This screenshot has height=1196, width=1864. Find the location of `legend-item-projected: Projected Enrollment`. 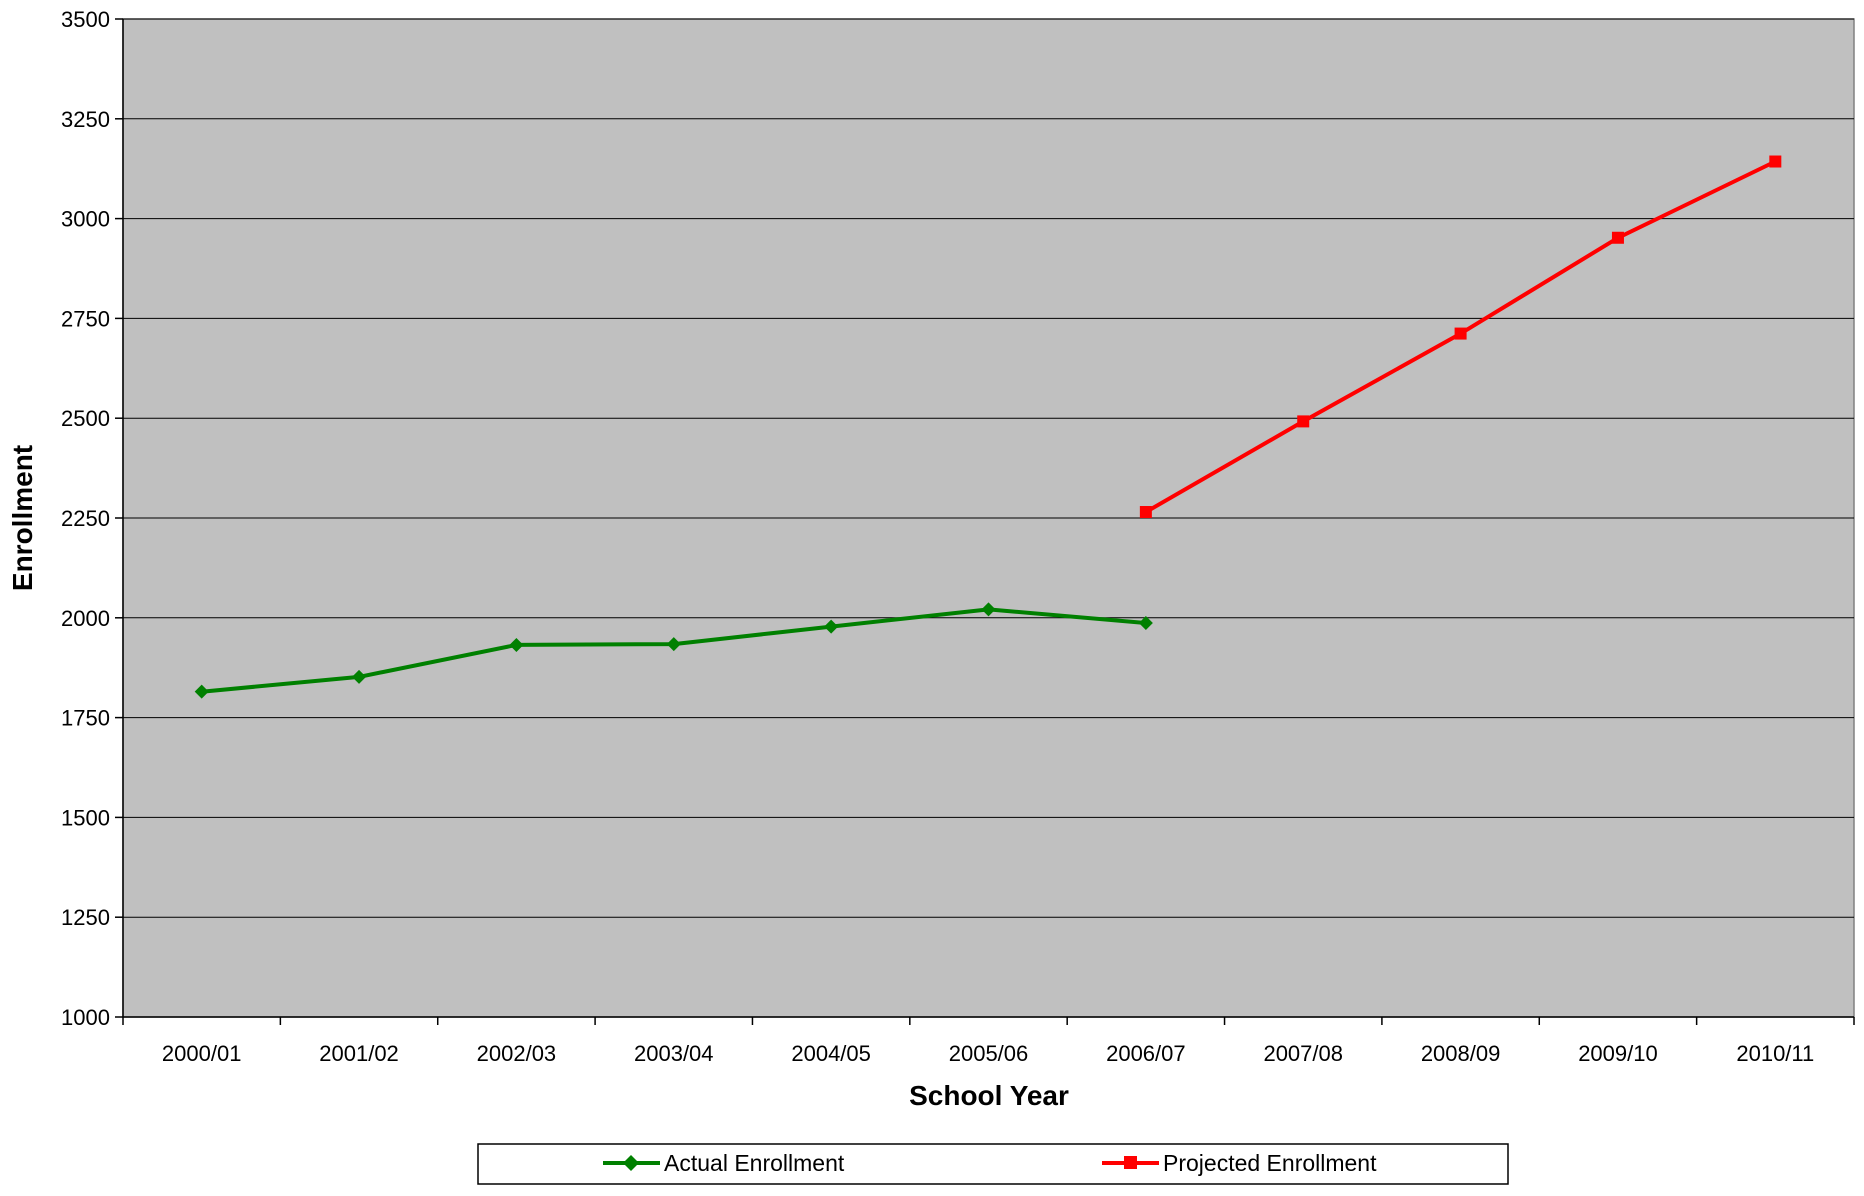

legend-item-projected: Projected Enrollment is located at coordinates (1239, 1163).